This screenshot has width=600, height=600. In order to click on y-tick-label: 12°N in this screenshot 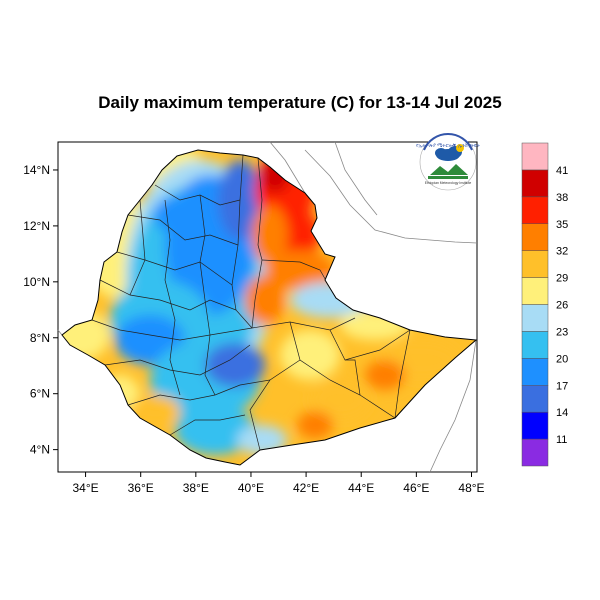, I will do `click(36, 226)`.